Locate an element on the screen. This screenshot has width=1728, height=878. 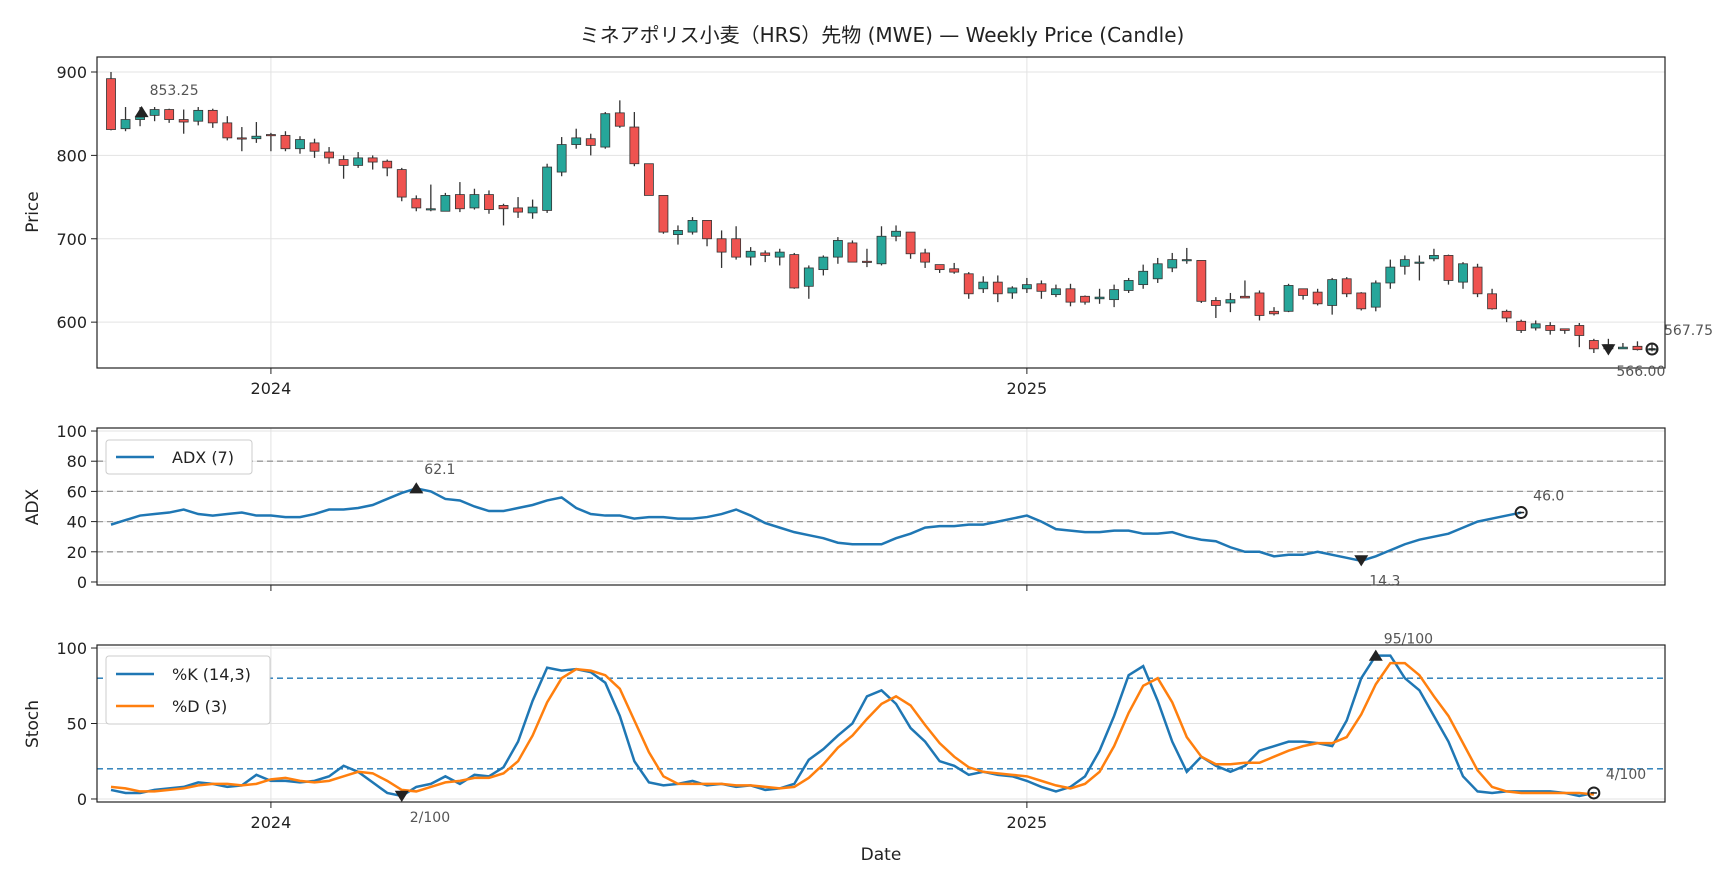
adx-max-marker is located at coordinates (416, 488).